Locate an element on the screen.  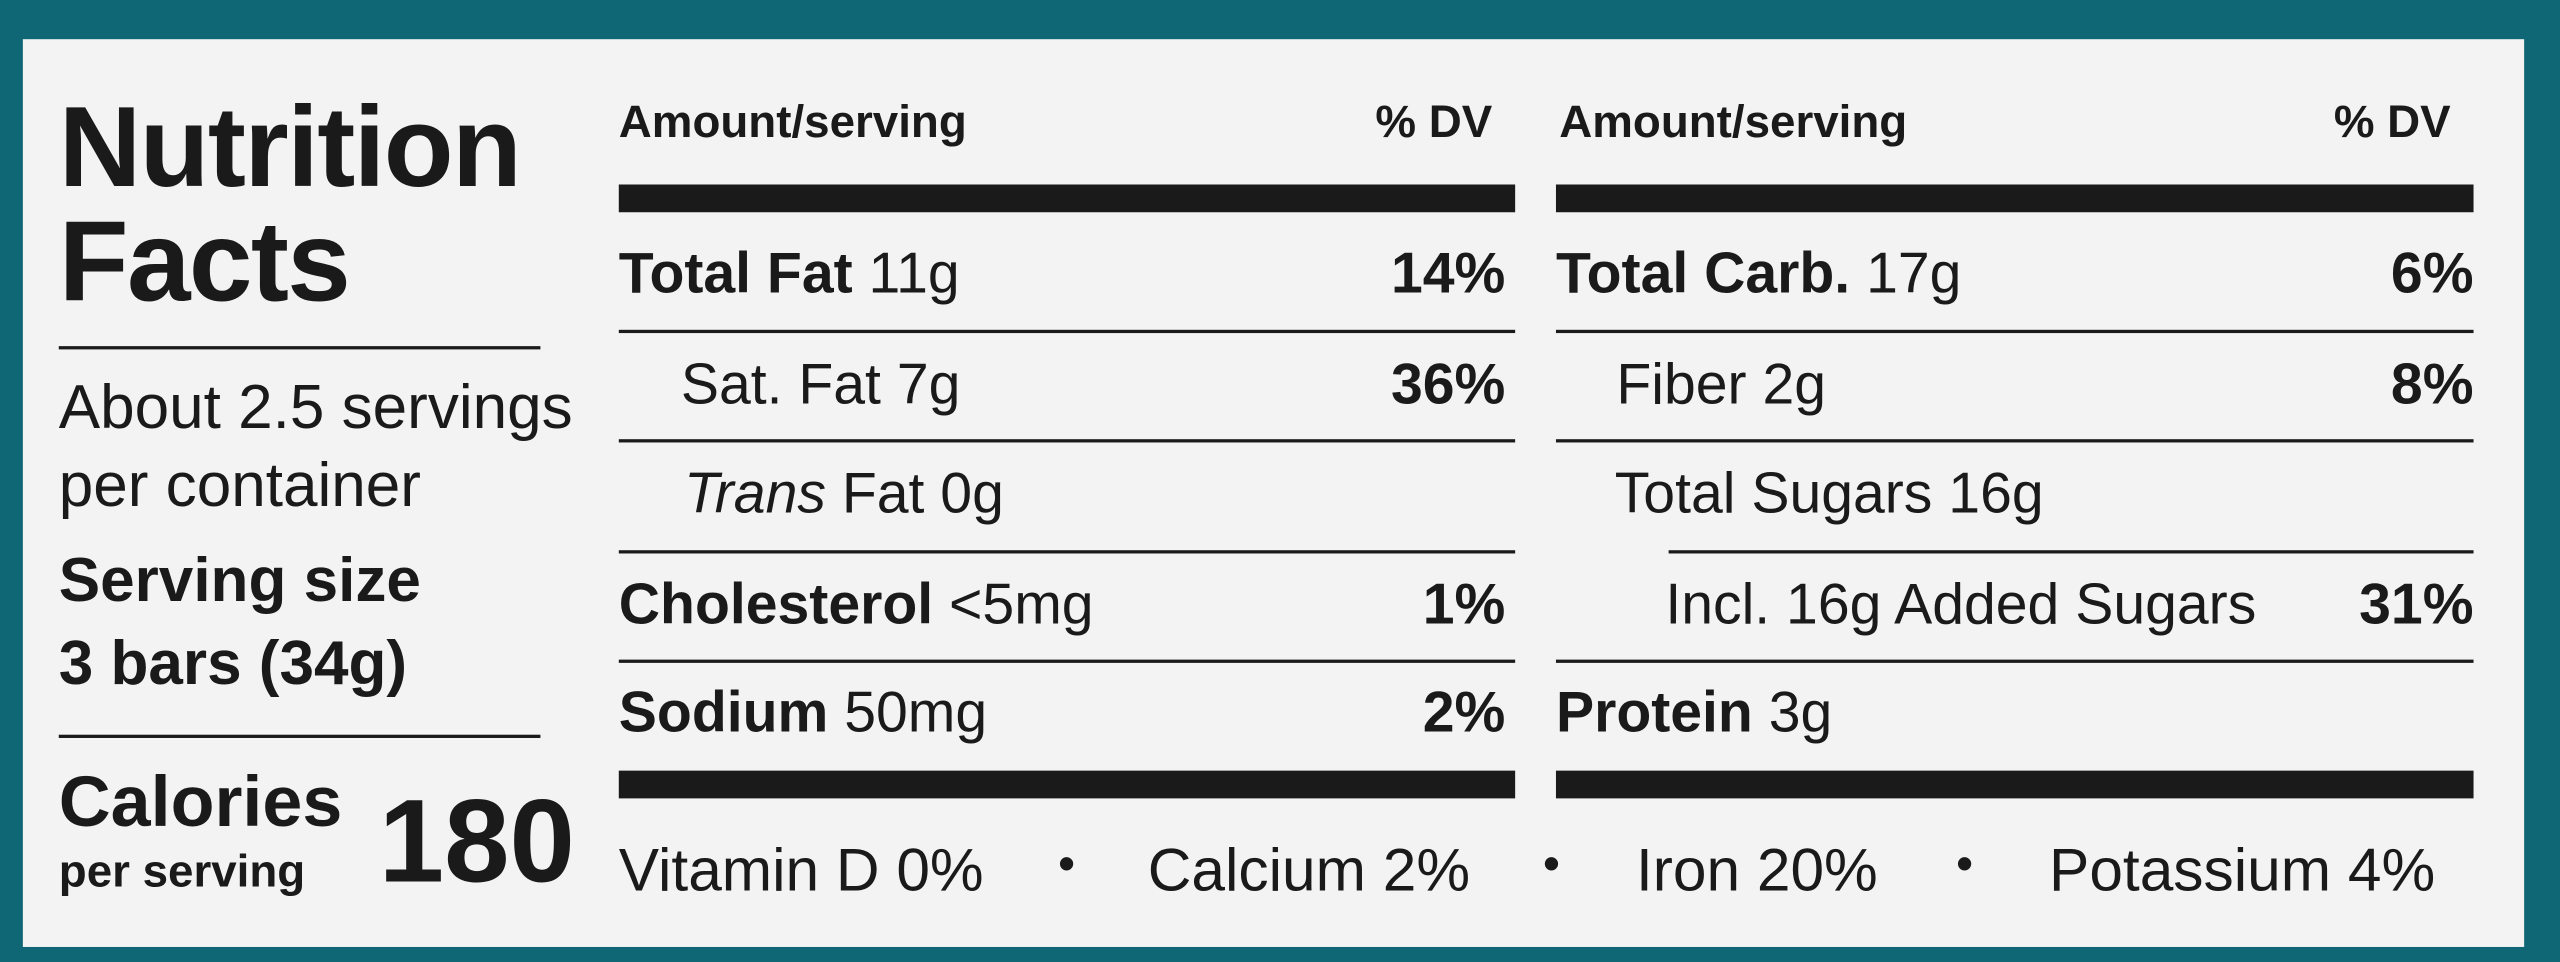
nutrient-name: Fiber is located at coordinates (1681, 384).